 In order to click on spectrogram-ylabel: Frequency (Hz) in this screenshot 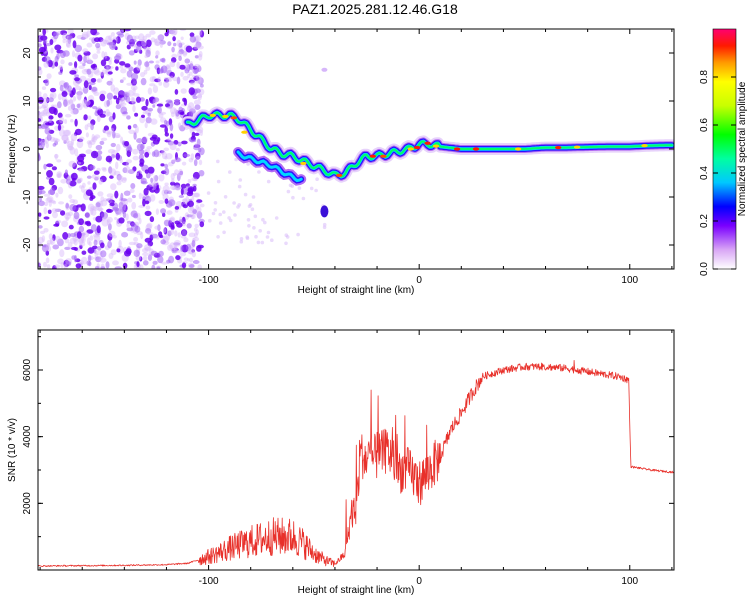, I will do `click(12, 149)`.